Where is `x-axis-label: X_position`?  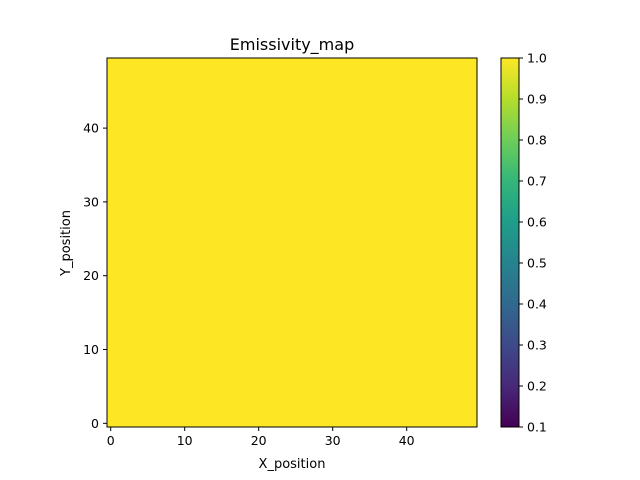 x-axis-label: X_position is located at coordinates (292, 464).